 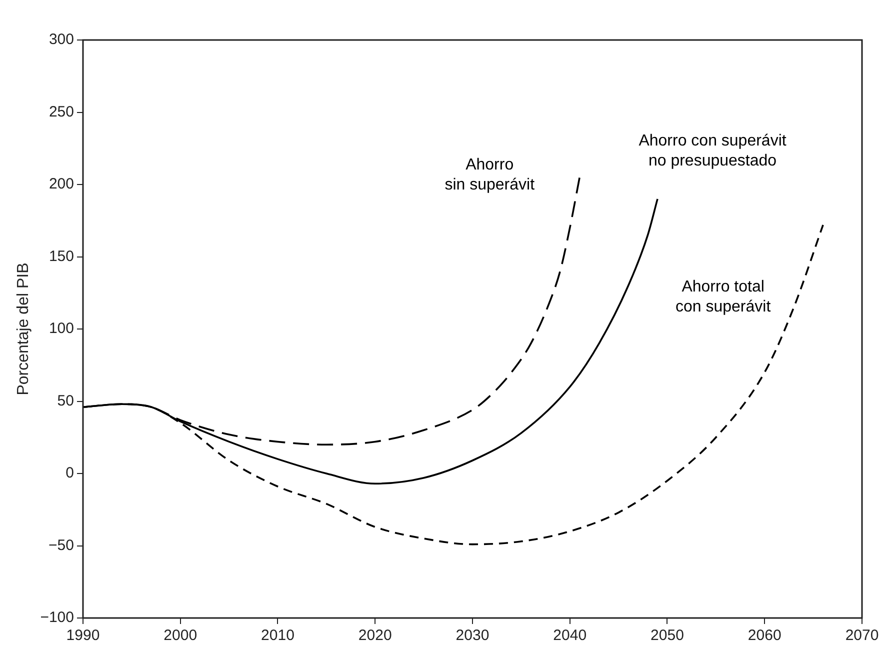 What do you see at coordinates (375, 635) in the screenshot?
I see `x-tick-label: 2020` at bounding box center [375, 635].